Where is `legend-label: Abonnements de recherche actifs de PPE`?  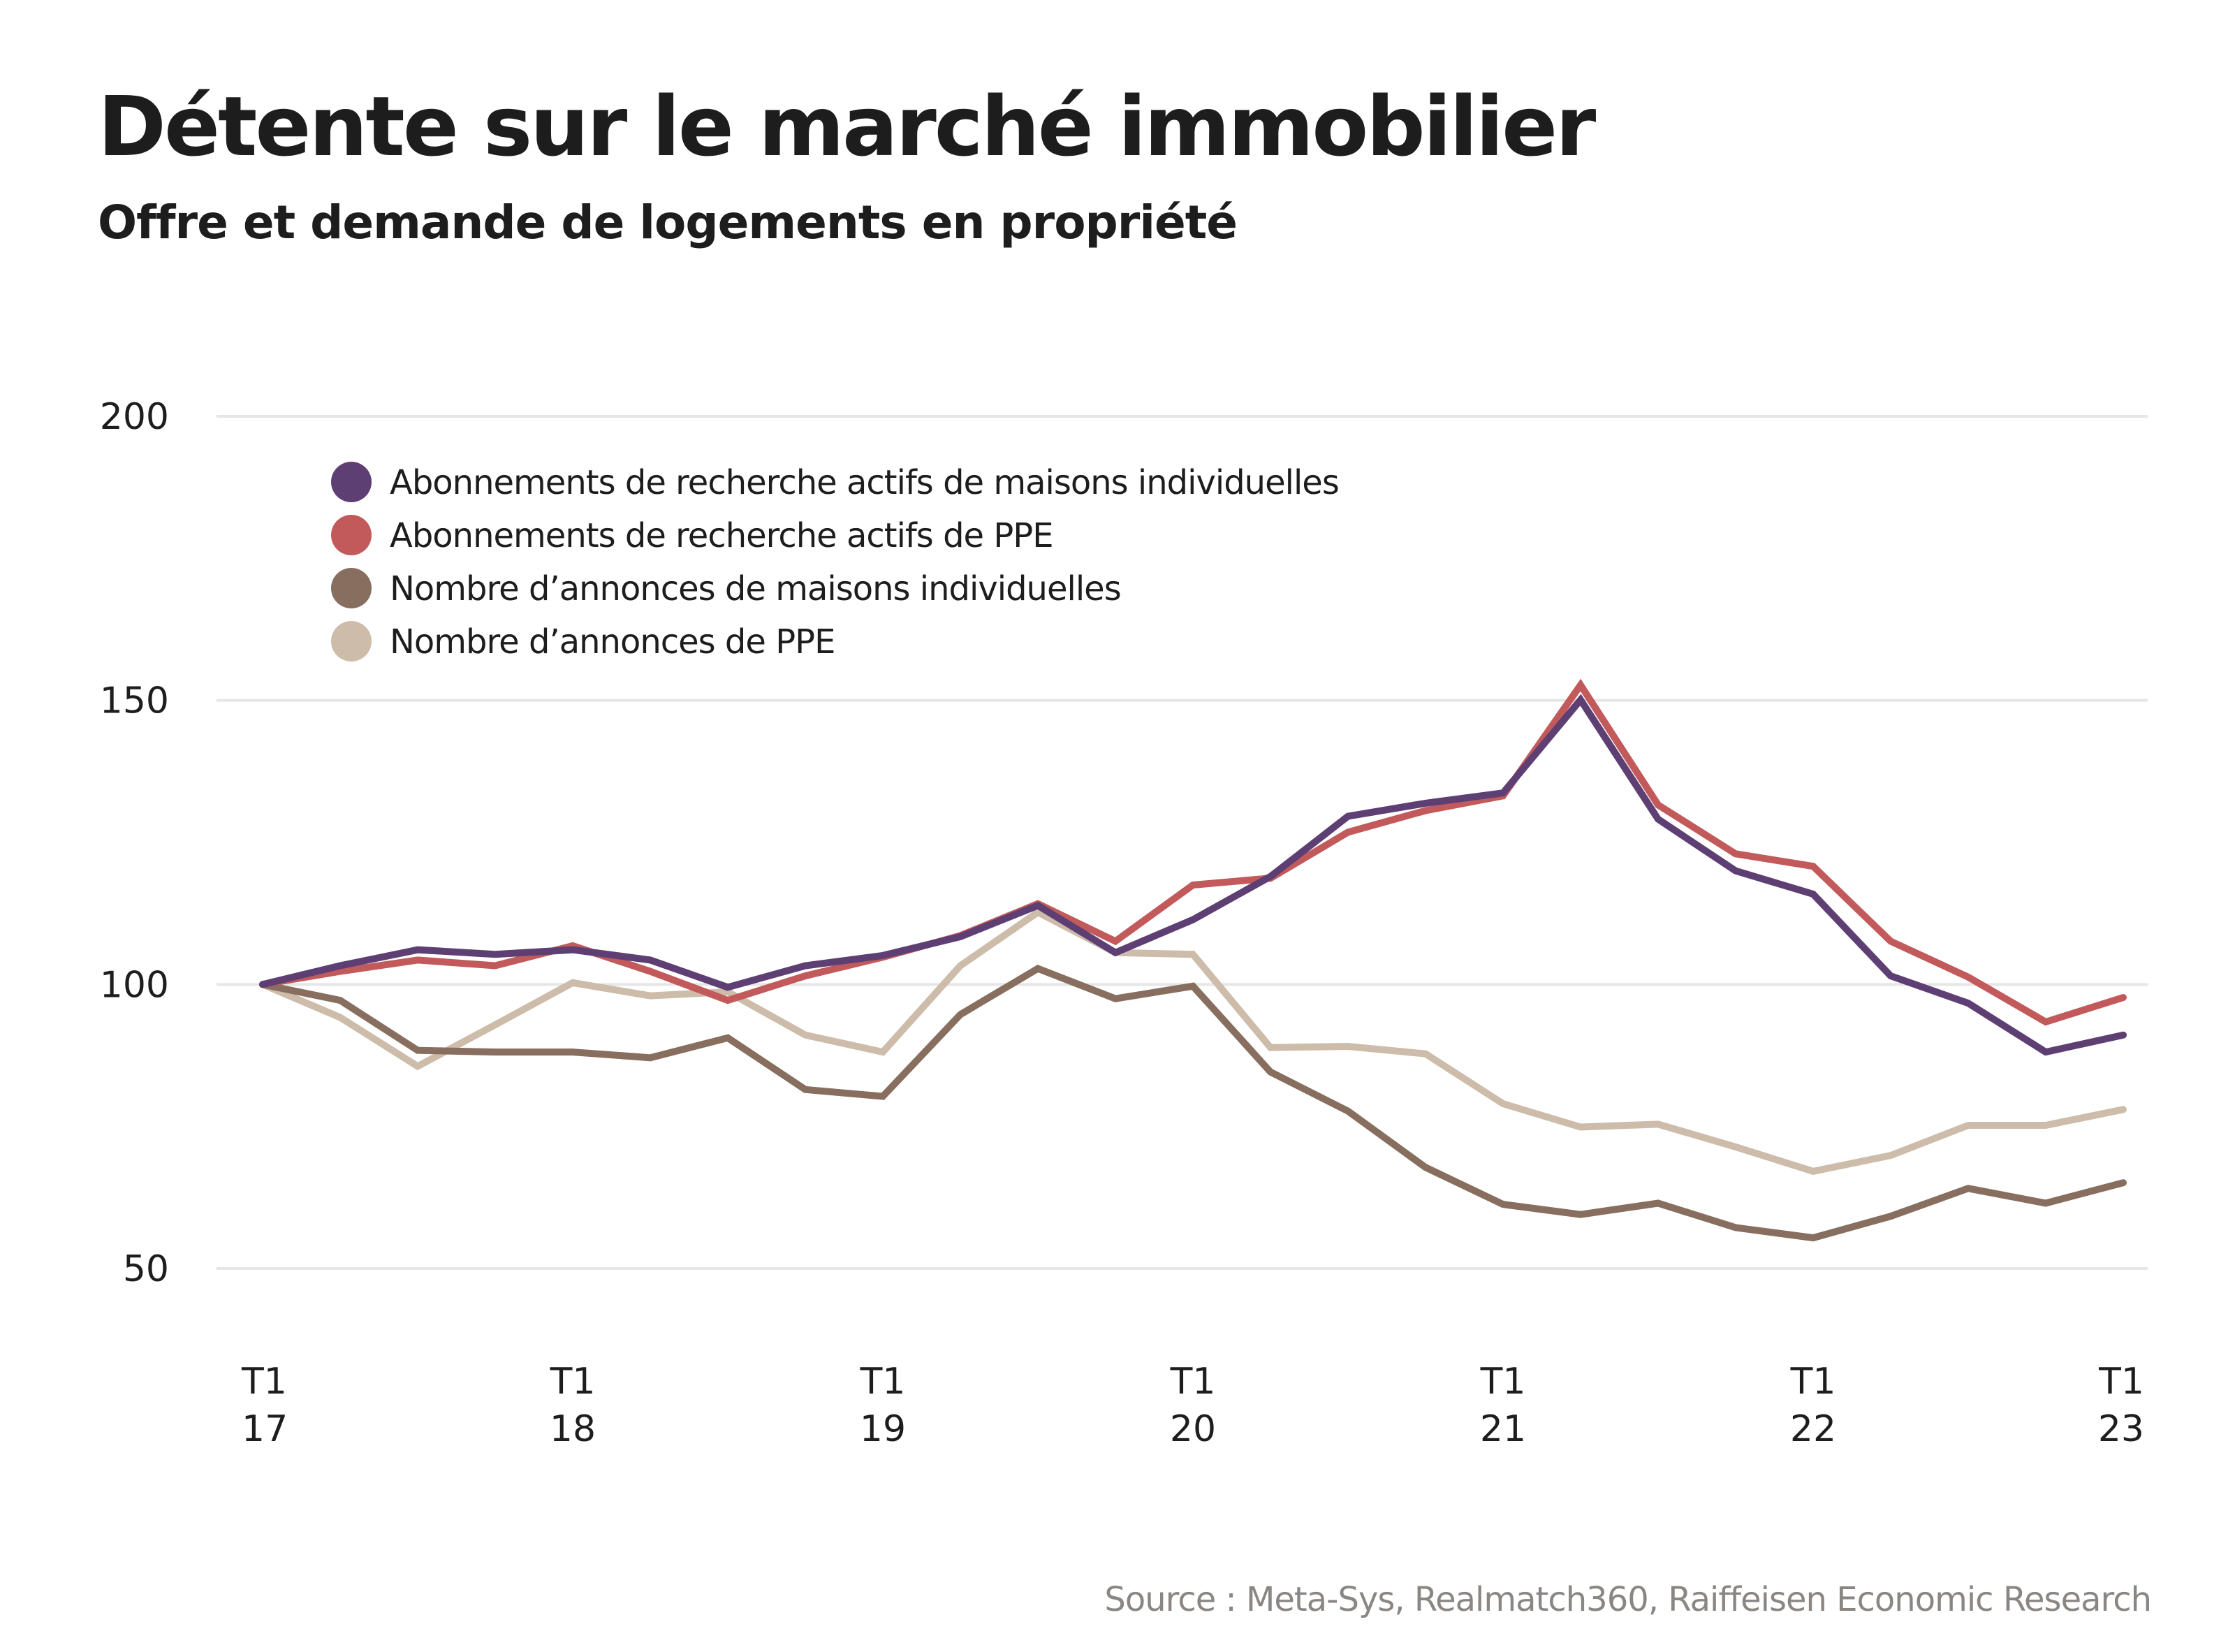 legend-label: Abonnements de recherche actifs de PPE is located at coordinates (722, 535).